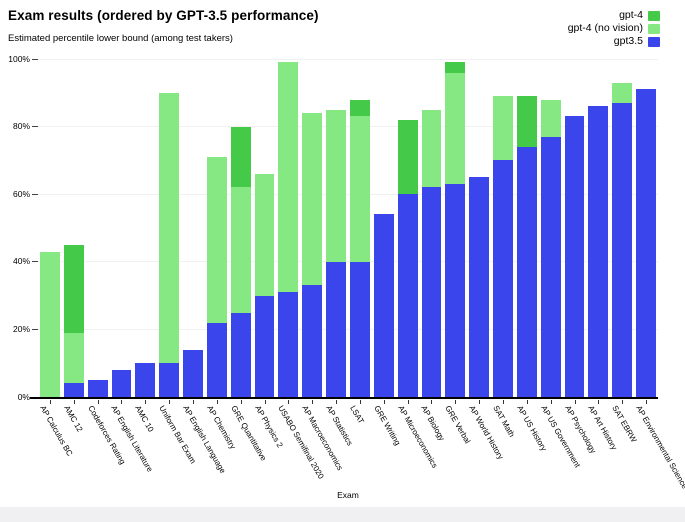 Image resolution: width=685 pixels, height=522 pixels. I want to click on x-tick-label: AMC 10, so click(144, 419).